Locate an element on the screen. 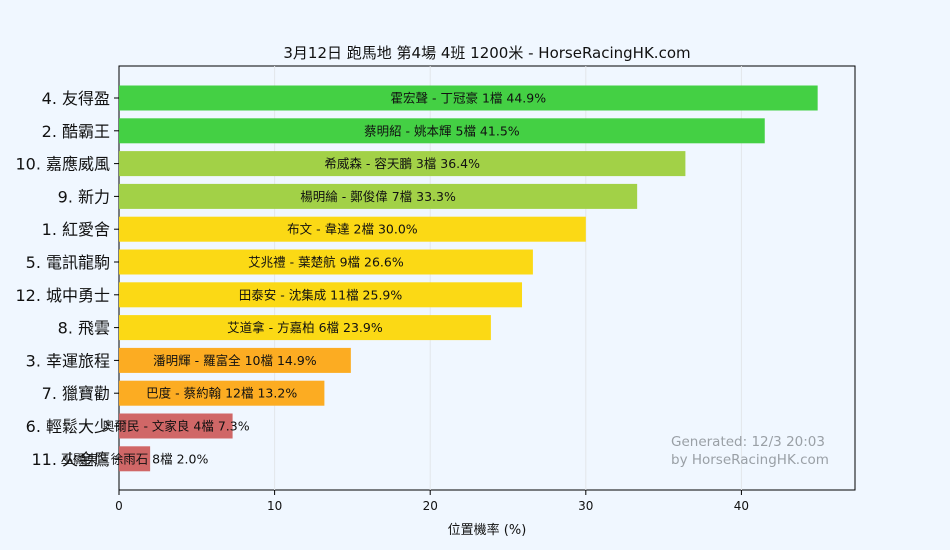  category-label: 1. 紅愛舍 is located at coordinates (76, 229).